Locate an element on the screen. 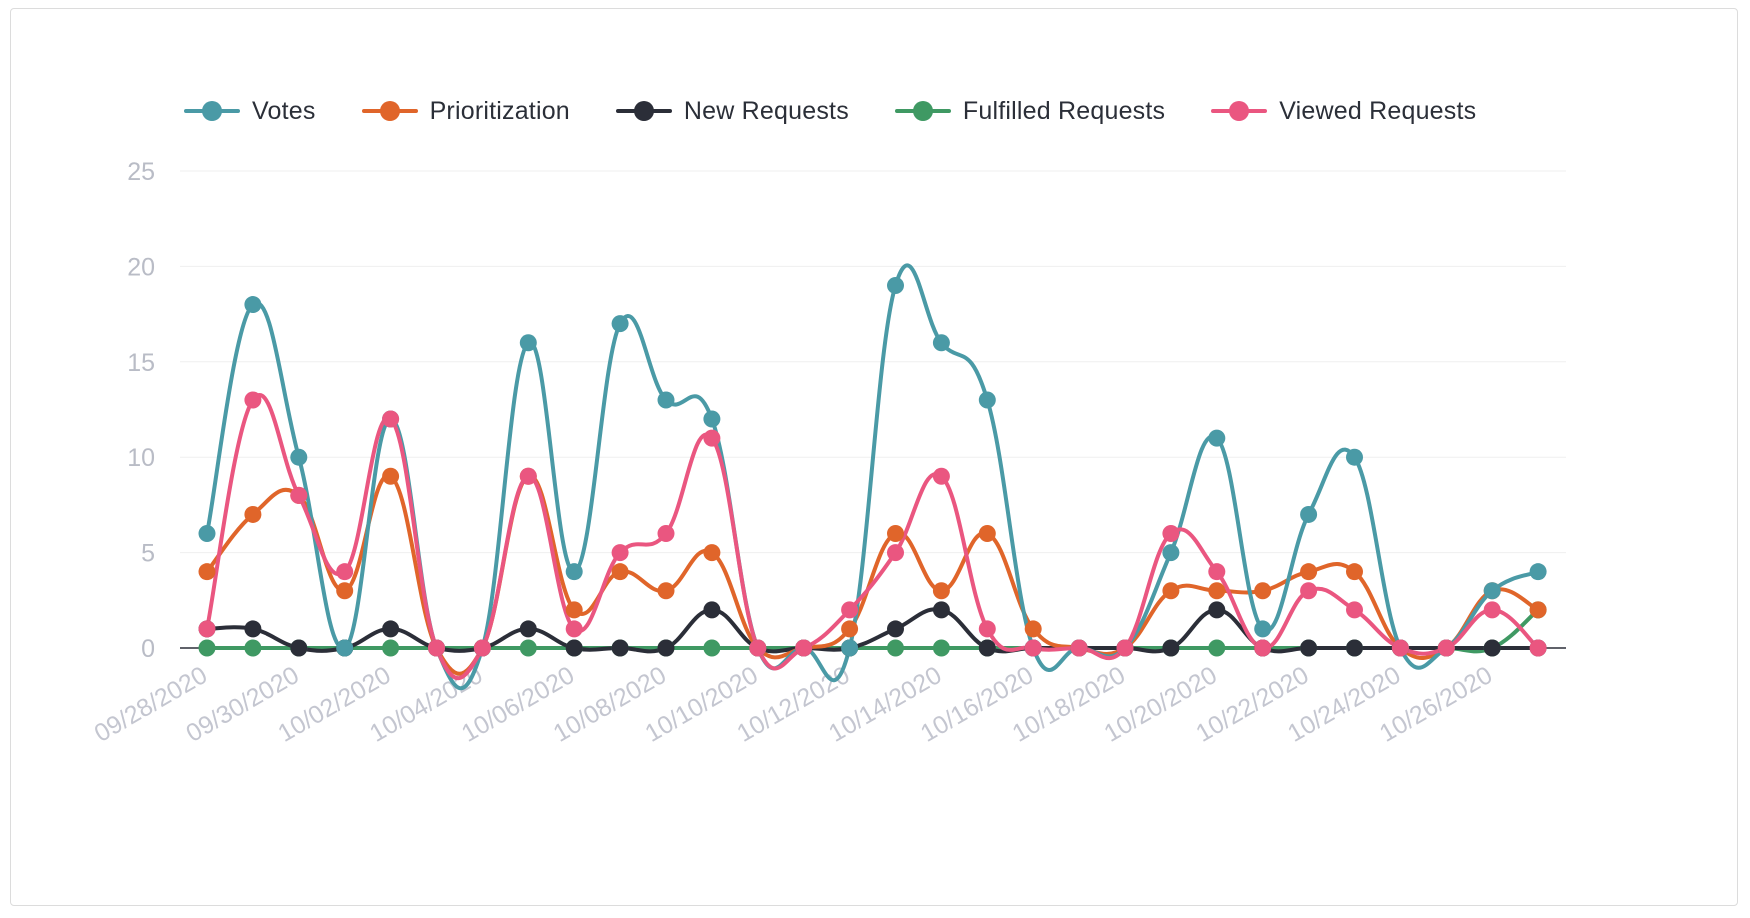 The image size is (1750, 918). legend-item-votes: Votes is located at coordinates (250, 111).